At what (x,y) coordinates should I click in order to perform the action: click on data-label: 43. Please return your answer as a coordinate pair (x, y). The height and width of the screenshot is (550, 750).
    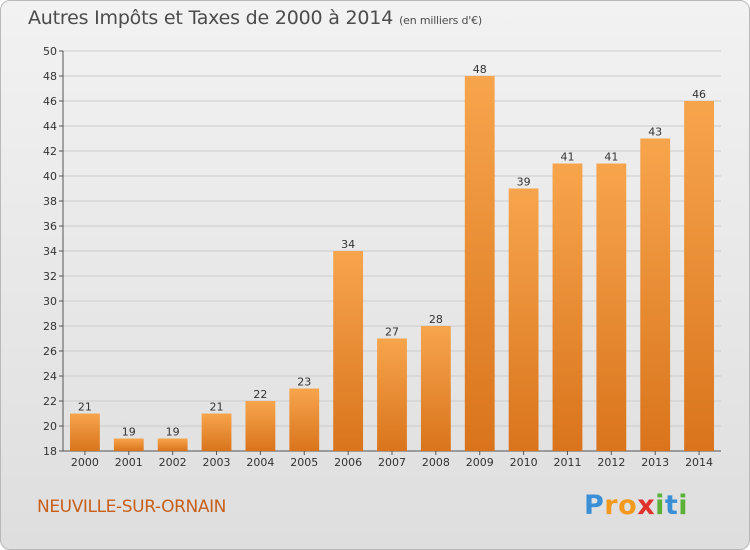
    Looking at the image, I should click on (655, 132).